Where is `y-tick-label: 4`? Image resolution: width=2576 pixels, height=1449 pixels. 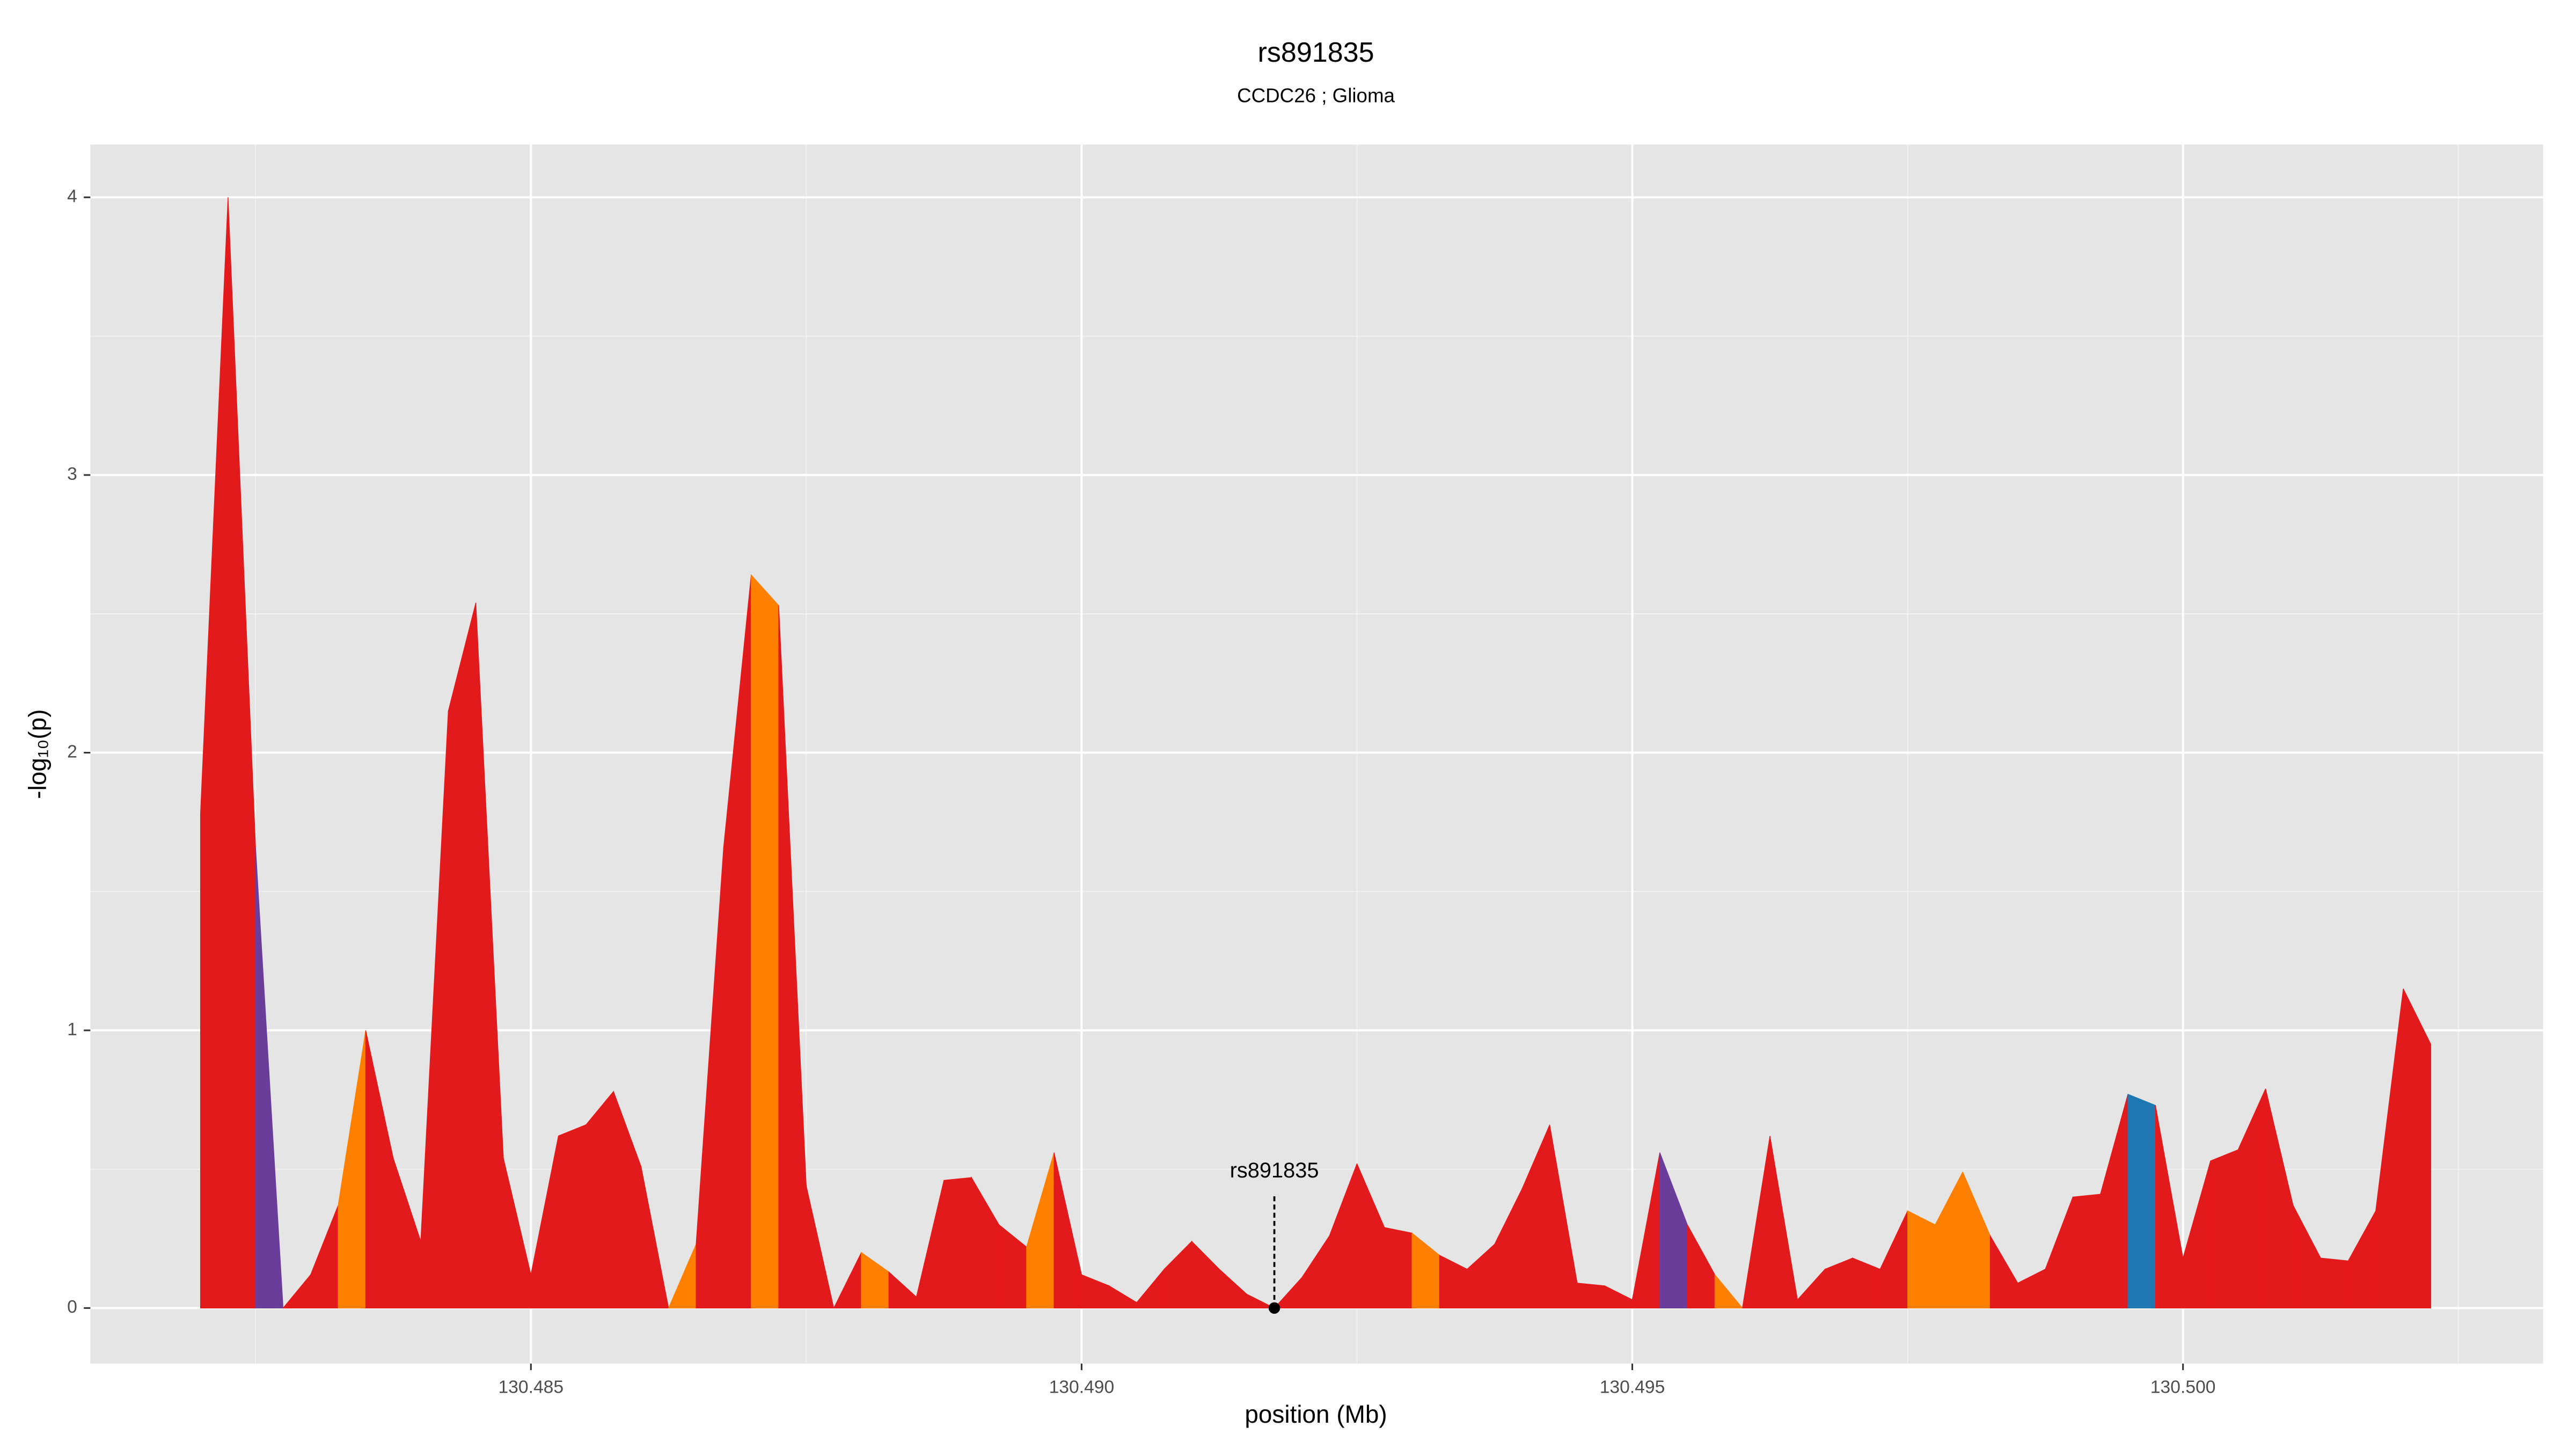 y-tick-label: 4 is located at coordinates (72, 197).